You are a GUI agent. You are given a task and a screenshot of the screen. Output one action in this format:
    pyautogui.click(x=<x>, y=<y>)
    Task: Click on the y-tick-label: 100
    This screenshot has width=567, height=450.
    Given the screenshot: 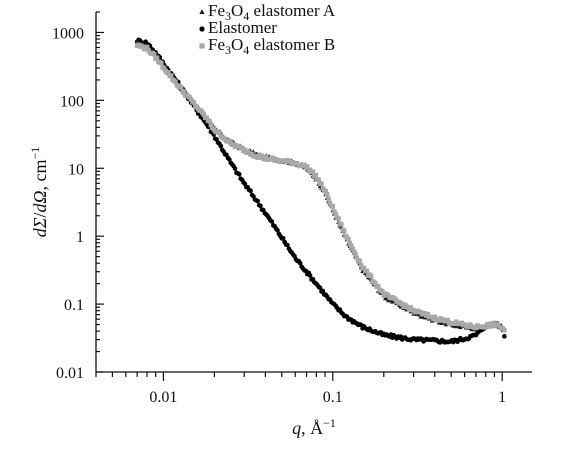 What is the action you would take?
    pyautogui.click(x=72, y=101)
    